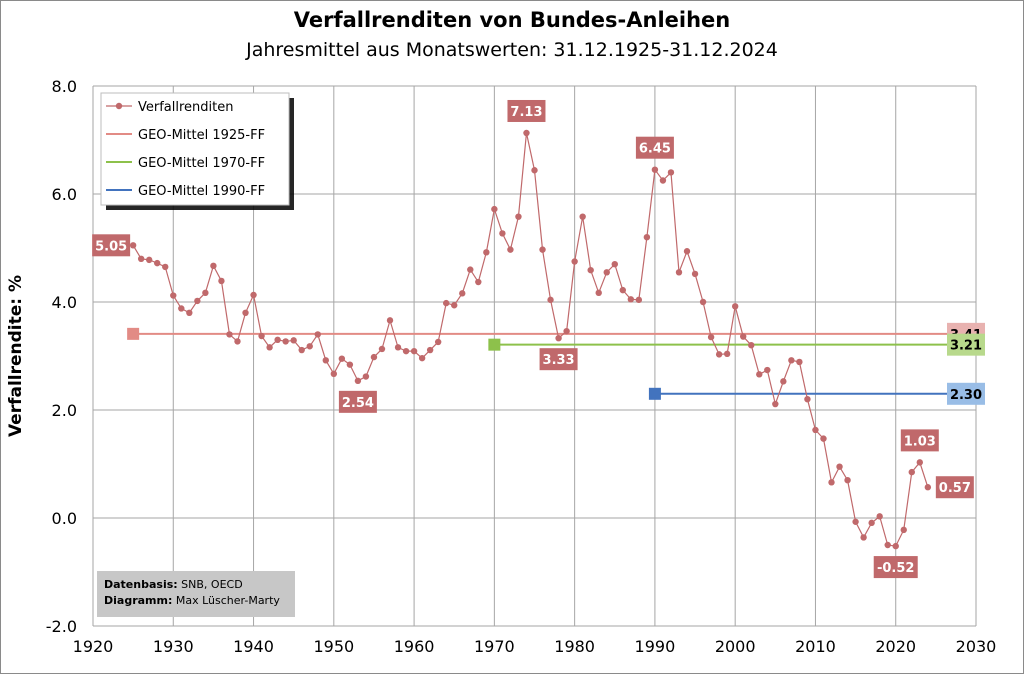 This screenshot has height=674, width=1024. Describe the element at coordinates (141, 584) in the screenshot. I see `source-data-label: Datenbasis:` at that location.